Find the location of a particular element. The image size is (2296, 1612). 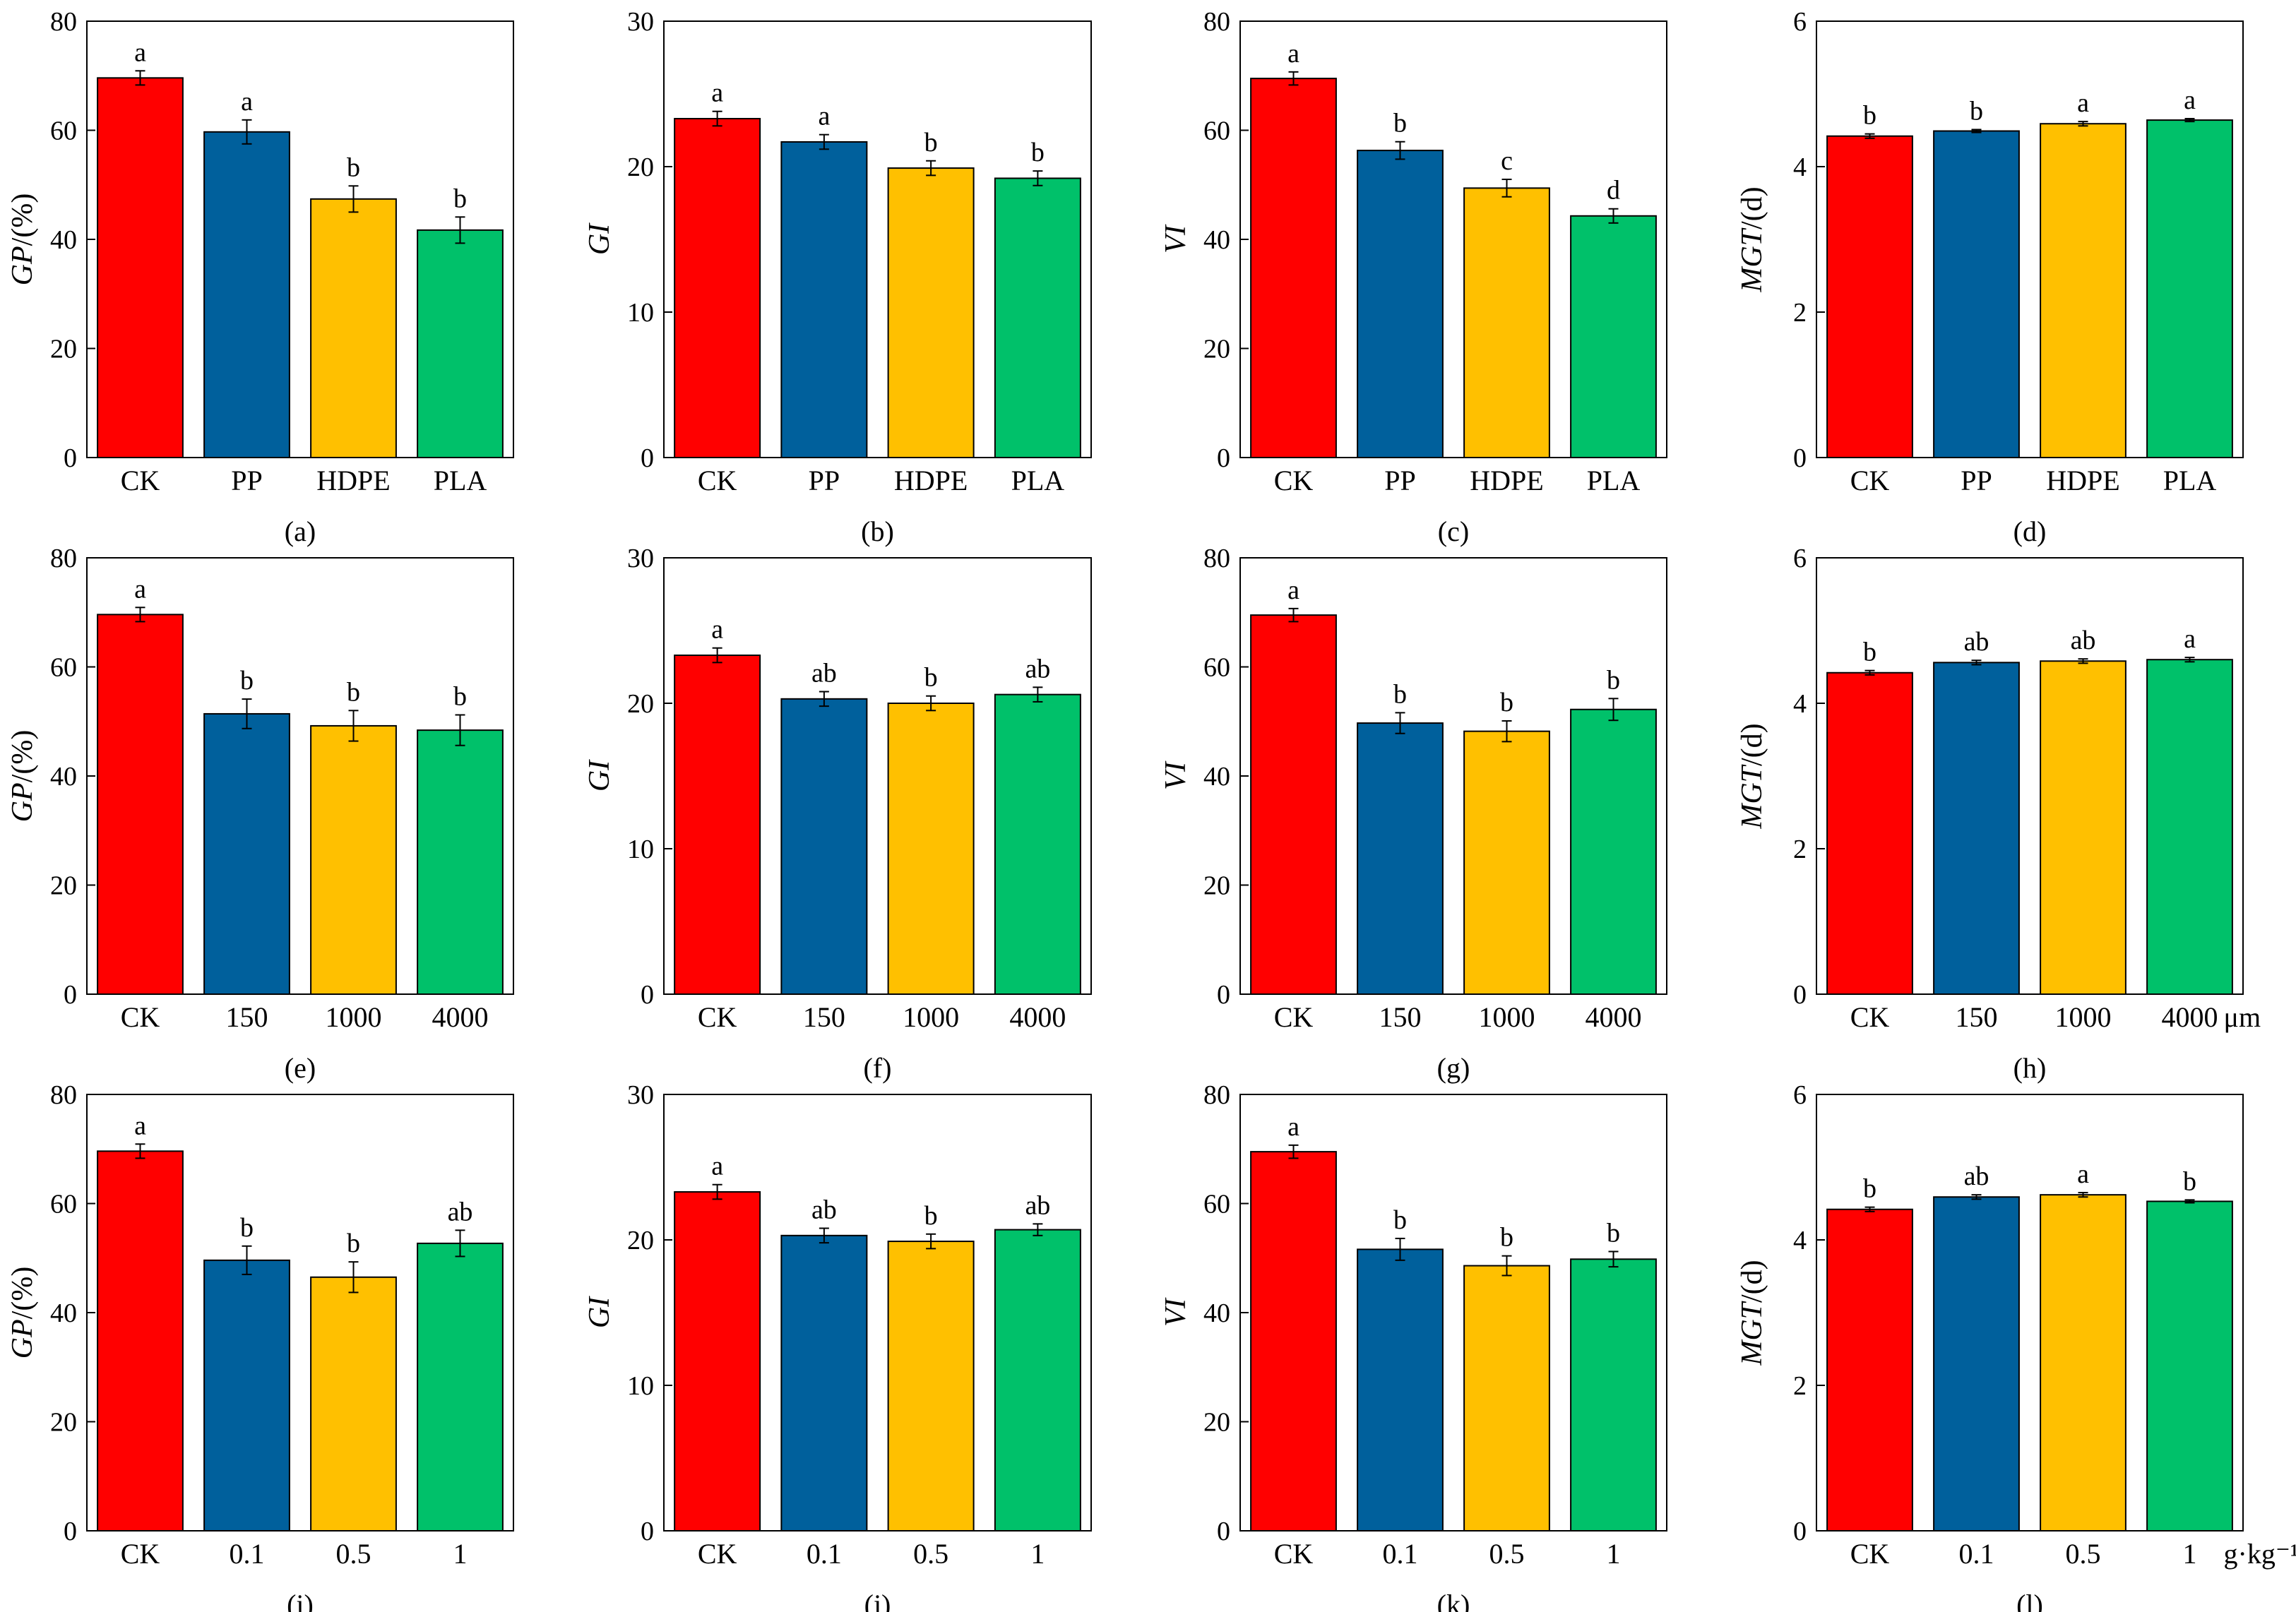

chart-panel: 0 2 4 6 b CK b PP a HDPE a PLA MGT/(d) (d) is located at coordinates (1990, 277).